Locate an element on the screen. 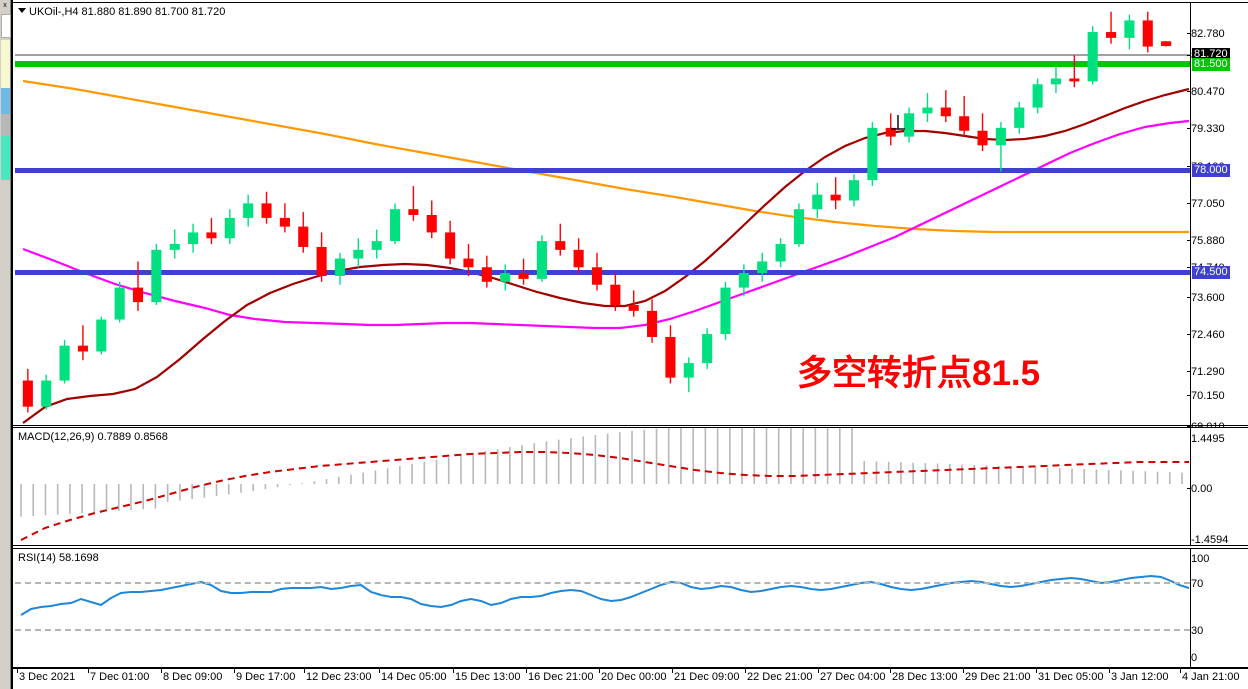 The width and height of the screenshot is (1248, 689). close-icon: x is located at coordinates (5, 5).